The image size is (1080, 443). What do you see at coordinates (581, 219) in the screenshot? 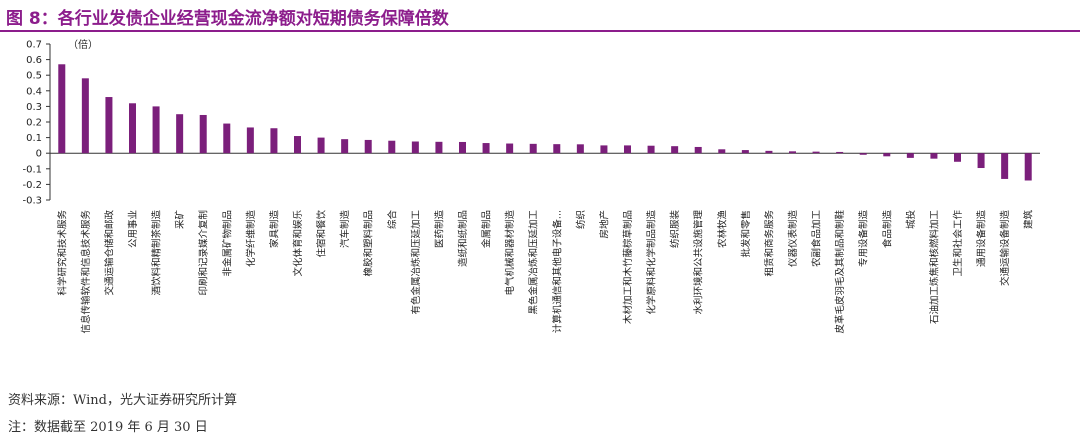
I see `category-label: 纺织` at bounding box center [581, 219].